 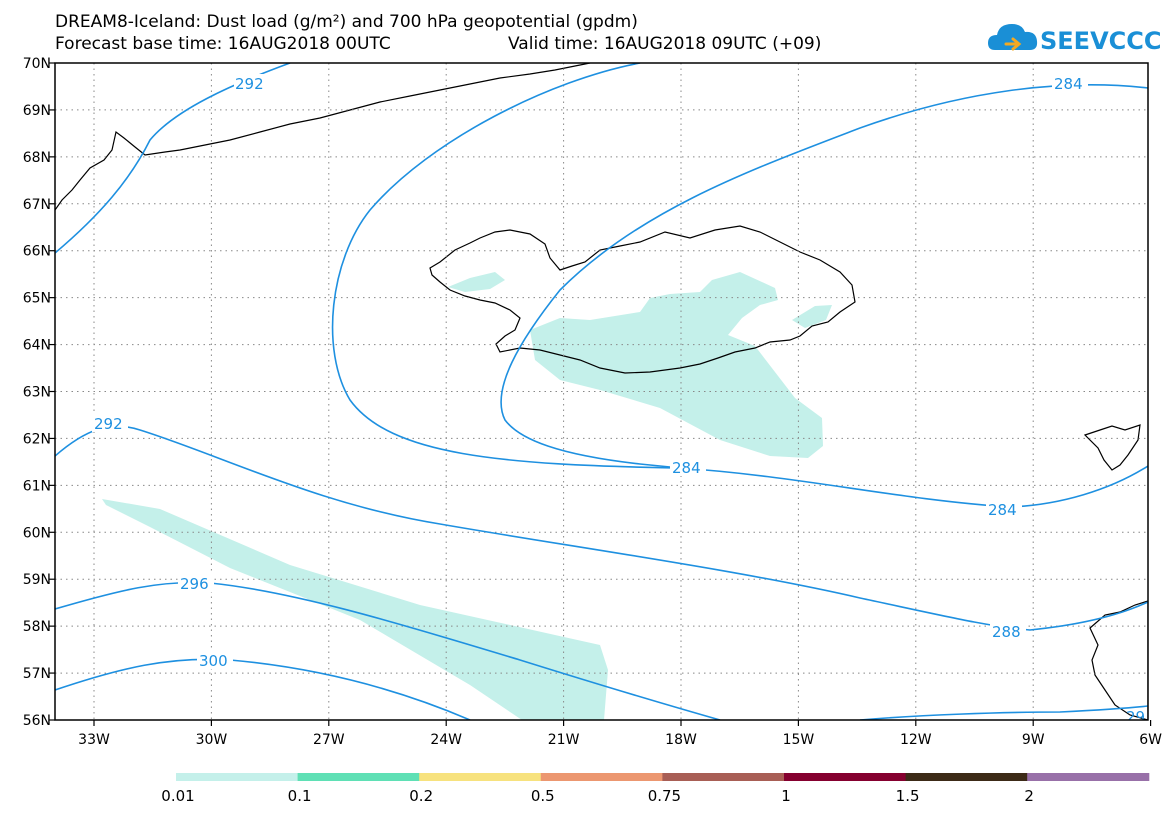 I want to click on lon-tick-label: 33W, so click(x=94, y=740).